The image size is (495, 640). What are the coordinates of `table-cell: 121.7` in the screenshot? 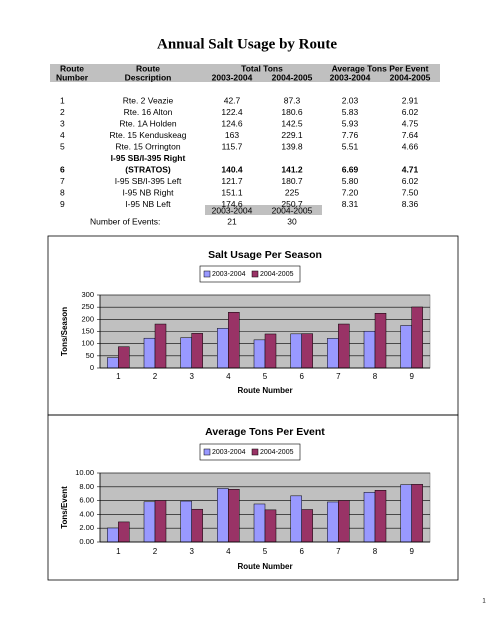 It's located at (232, 181).